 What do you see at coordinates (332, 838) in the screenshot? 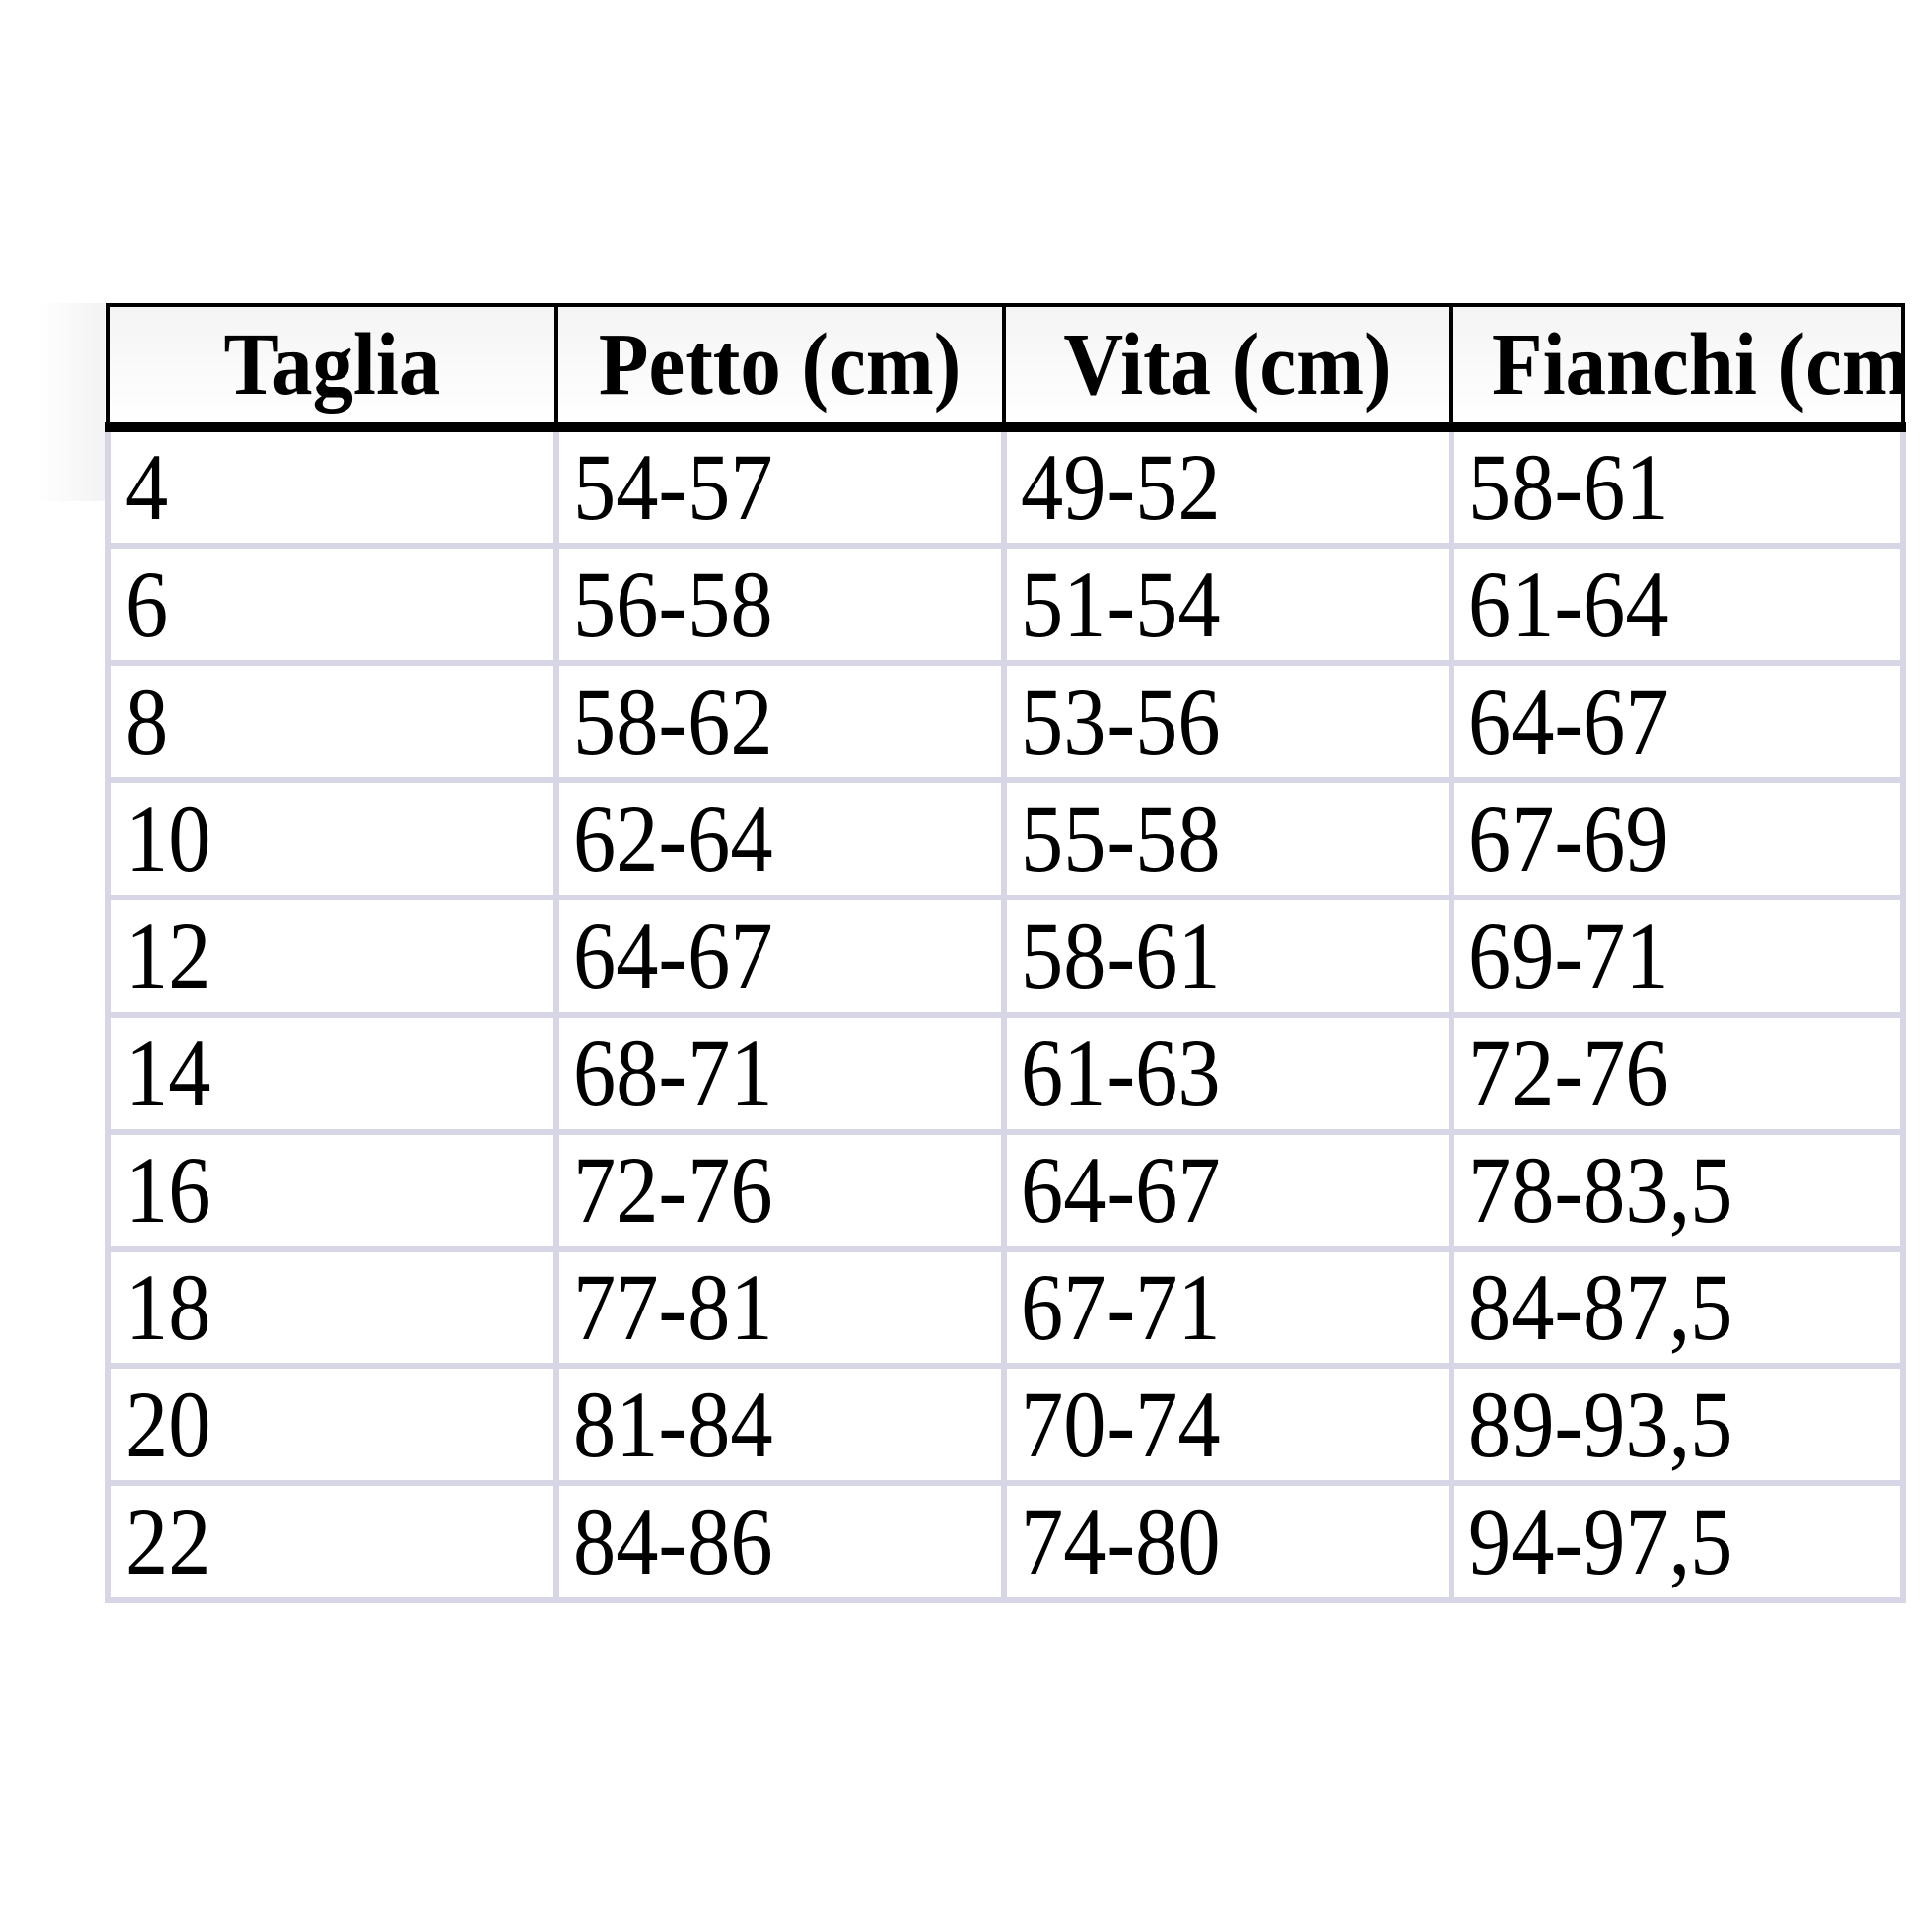
I see `cell-taglia: 10` at bounding box center [332, 838].